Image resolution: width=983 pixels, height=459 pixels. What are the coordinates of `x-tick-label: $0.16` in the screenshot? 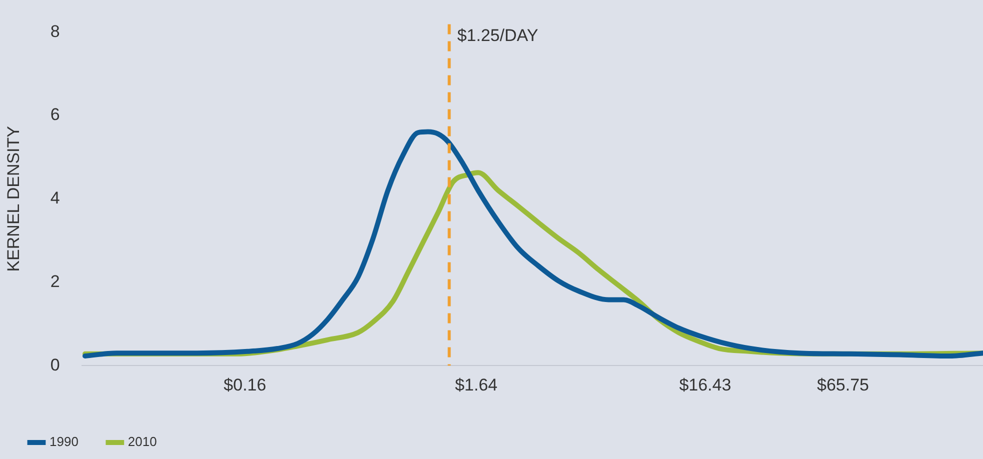 It's located at (245, 384).